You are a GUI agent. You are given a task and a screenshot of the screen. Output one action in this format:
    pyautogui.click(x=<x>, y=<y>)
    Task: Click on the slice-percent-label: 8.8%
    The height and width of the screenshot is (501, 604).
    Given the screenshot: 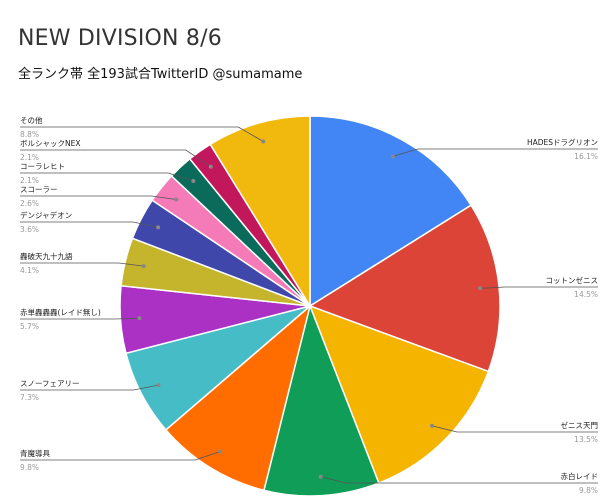 What is the action you would take?
    pyautogui.click(x=29, y=134)
    